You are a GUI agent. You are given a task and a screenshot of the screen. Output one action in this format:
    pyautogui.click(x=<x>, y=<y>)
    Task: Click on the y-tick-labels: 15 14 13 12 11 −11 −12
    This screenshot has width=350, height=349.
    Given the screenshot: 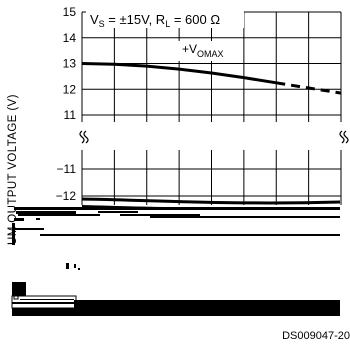 What is the action you would take?
    pyautogui.click(x=66, y=104)
    